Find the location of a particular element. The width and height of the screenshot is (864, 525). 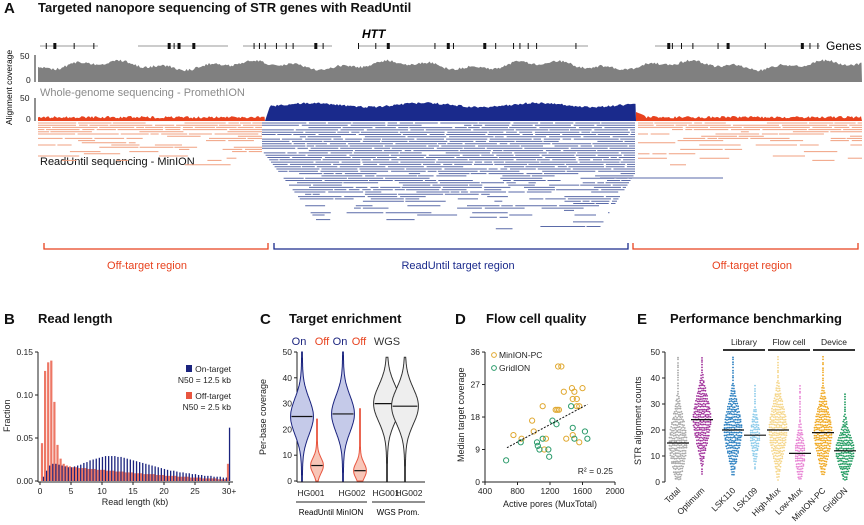

point-gridion is located at coordinates (574, 438).